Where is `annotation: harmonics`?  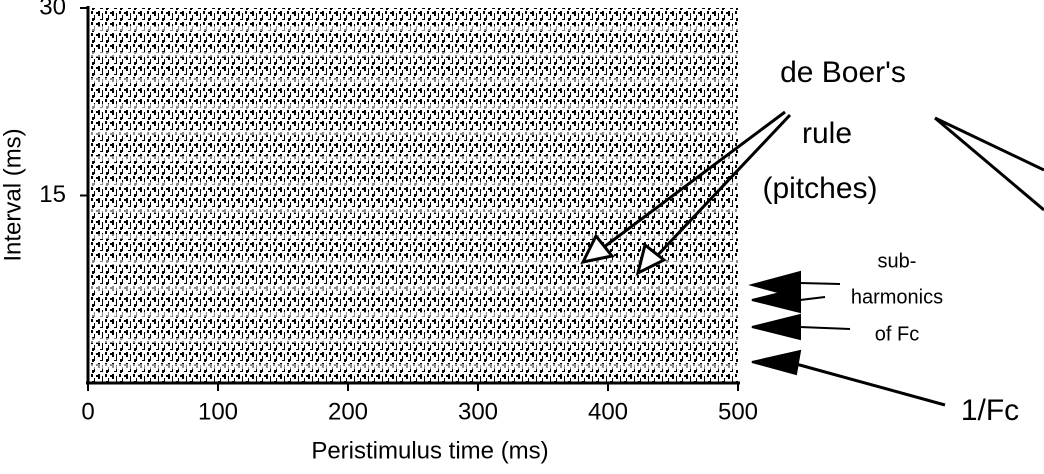
annotation: harmonics is located at coordinates (897, 297).